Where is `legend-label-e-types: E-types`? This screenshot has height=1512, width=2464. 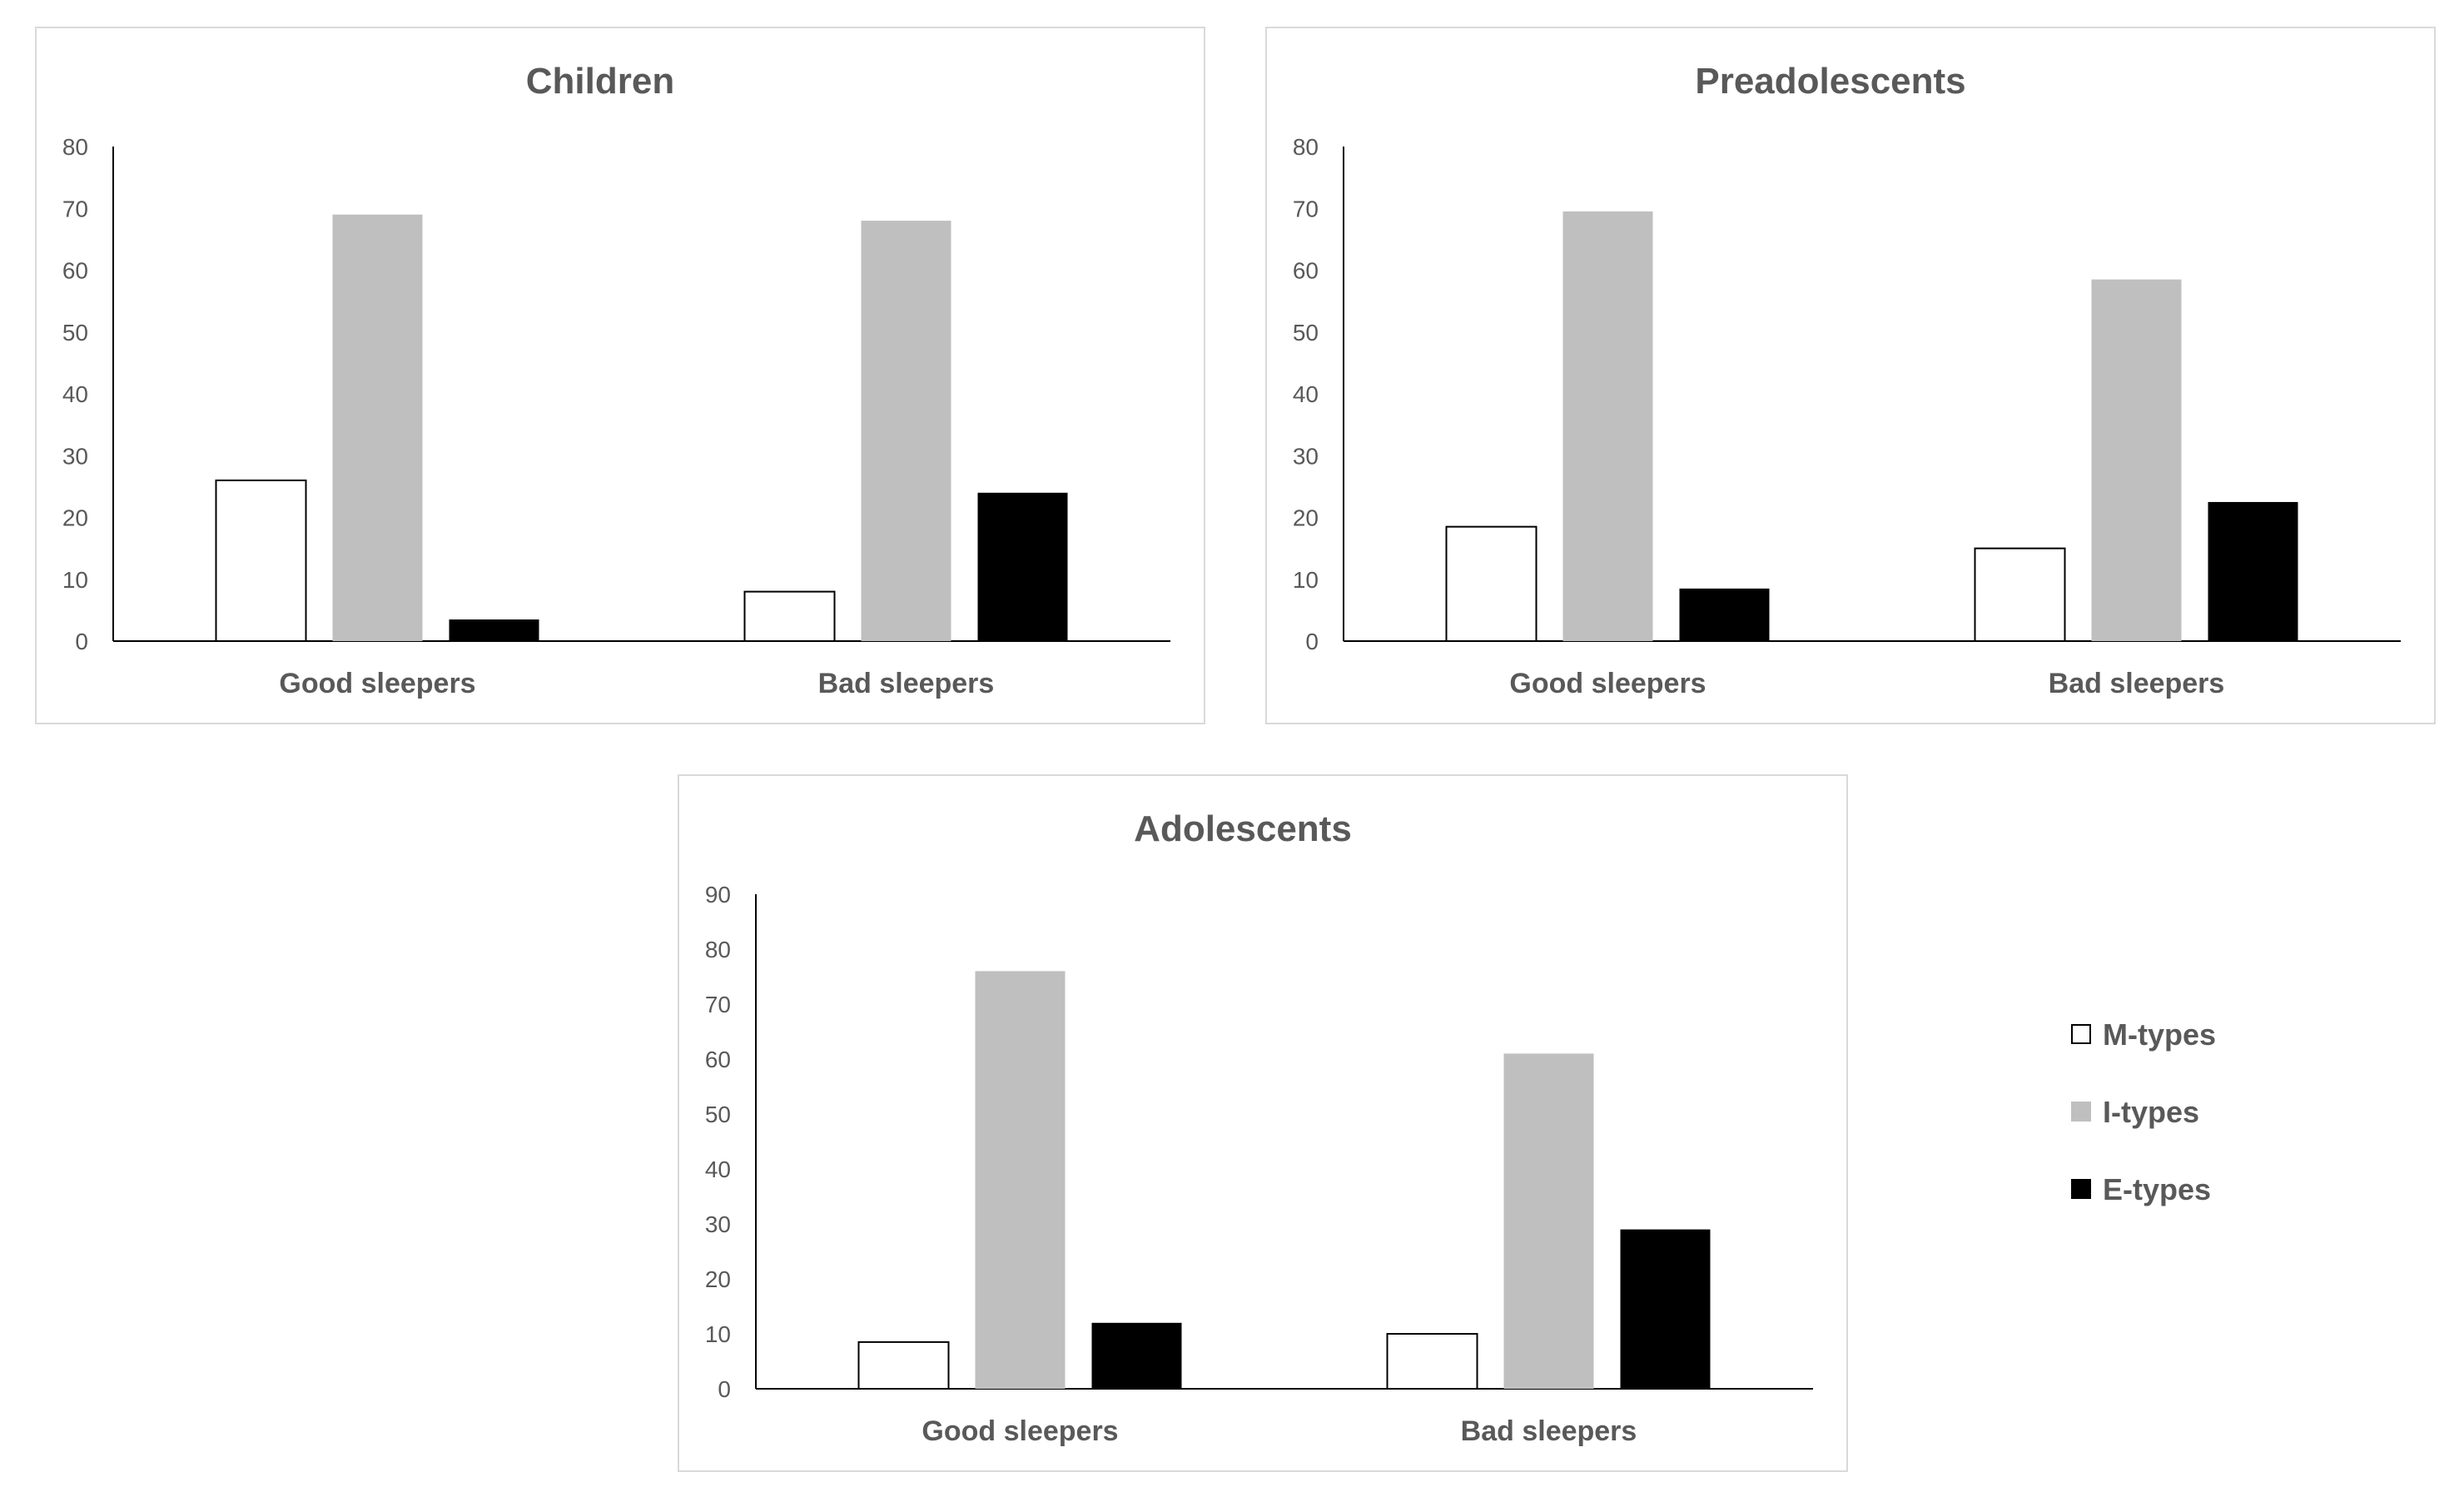 legend-label-e-types: E-types is located at coordinates (2157, 1189).